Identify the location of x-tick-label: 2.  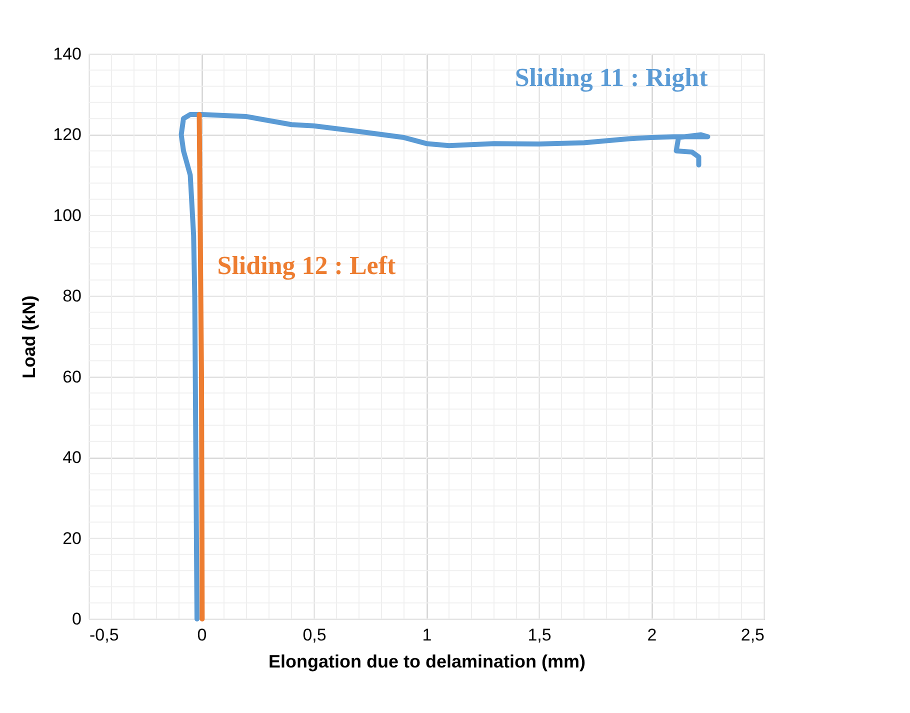
(652, 635).